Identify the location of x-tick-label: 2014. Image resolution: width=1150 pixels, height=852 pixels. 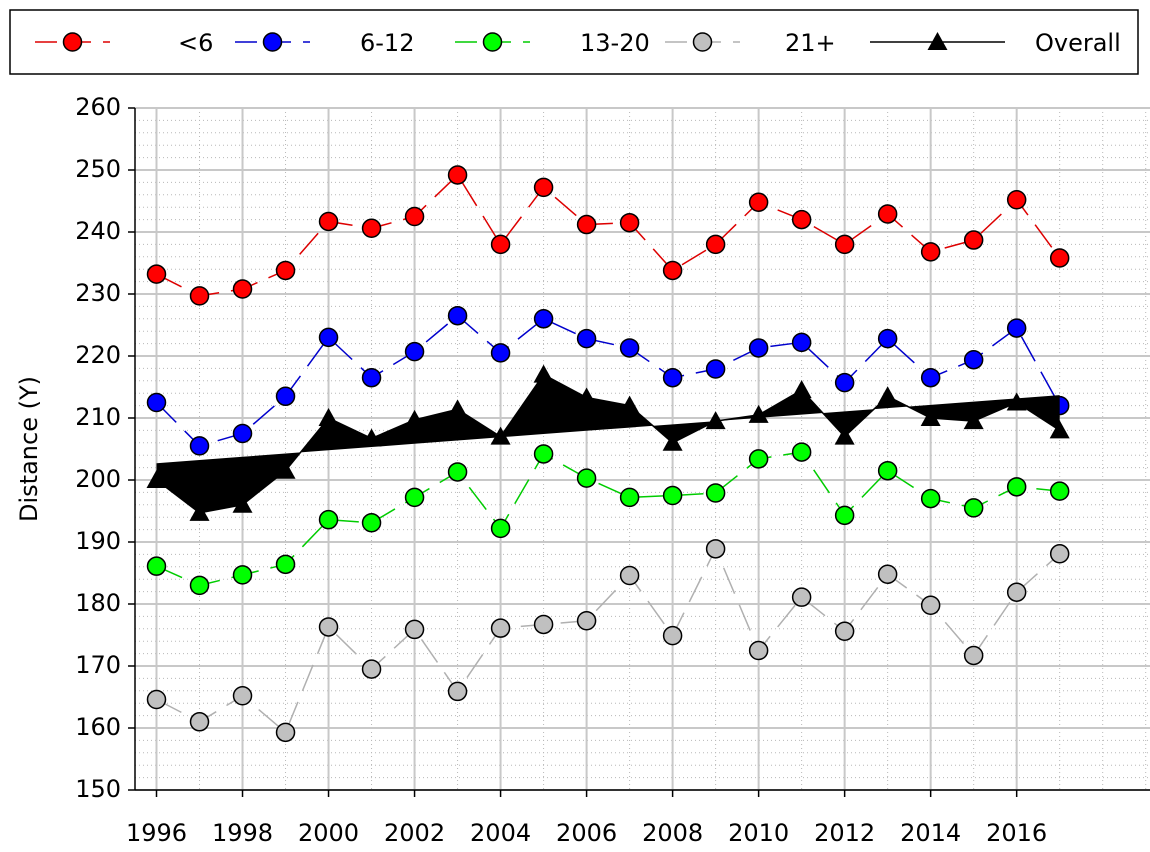
(930, 833).